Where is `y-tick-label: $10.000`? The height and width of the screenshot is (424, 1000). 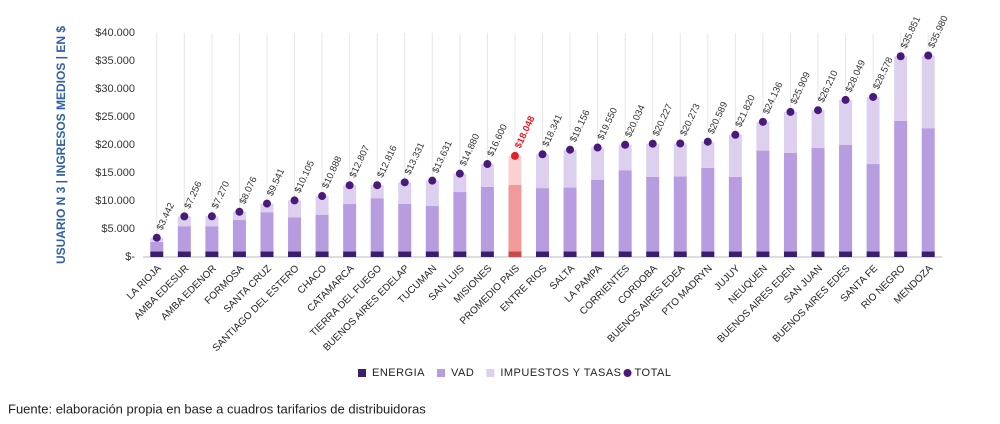 y-tick-label: $10.000 is located at coordinates (115, 201).